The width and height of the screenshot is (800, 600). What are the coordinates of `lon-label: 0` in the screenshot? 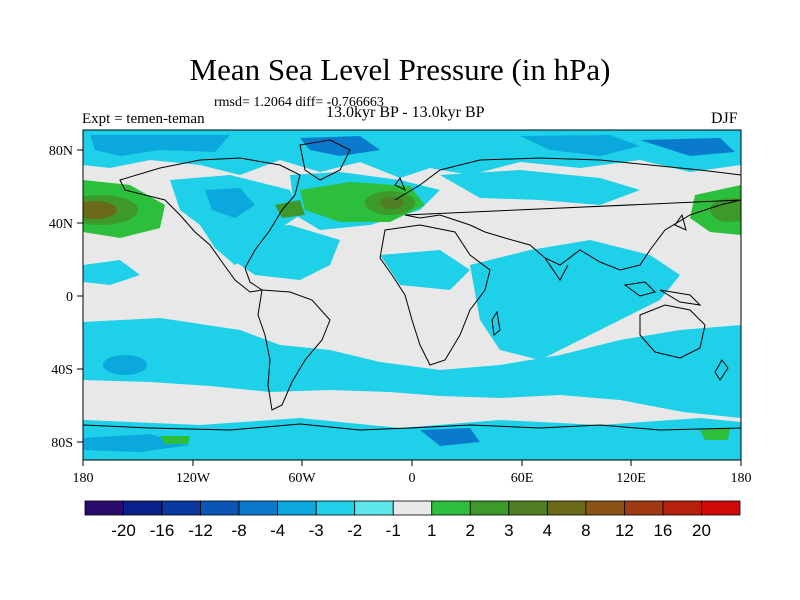 It's located at (412, 478).